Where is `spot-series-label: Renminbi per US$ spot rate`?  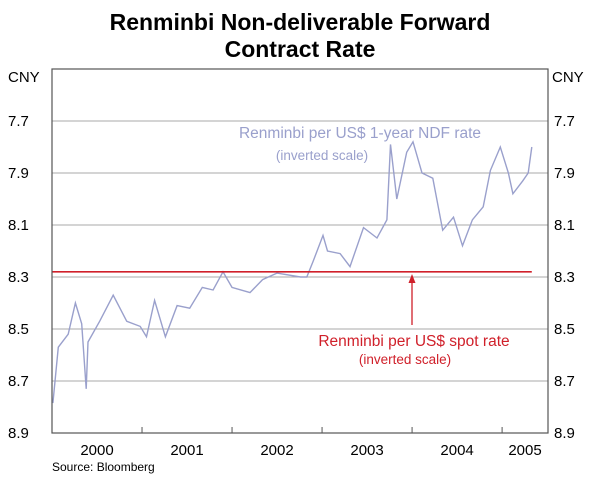 spot-series-label: Renminbi per US$ spot rate is located at coordinates (413, 341).